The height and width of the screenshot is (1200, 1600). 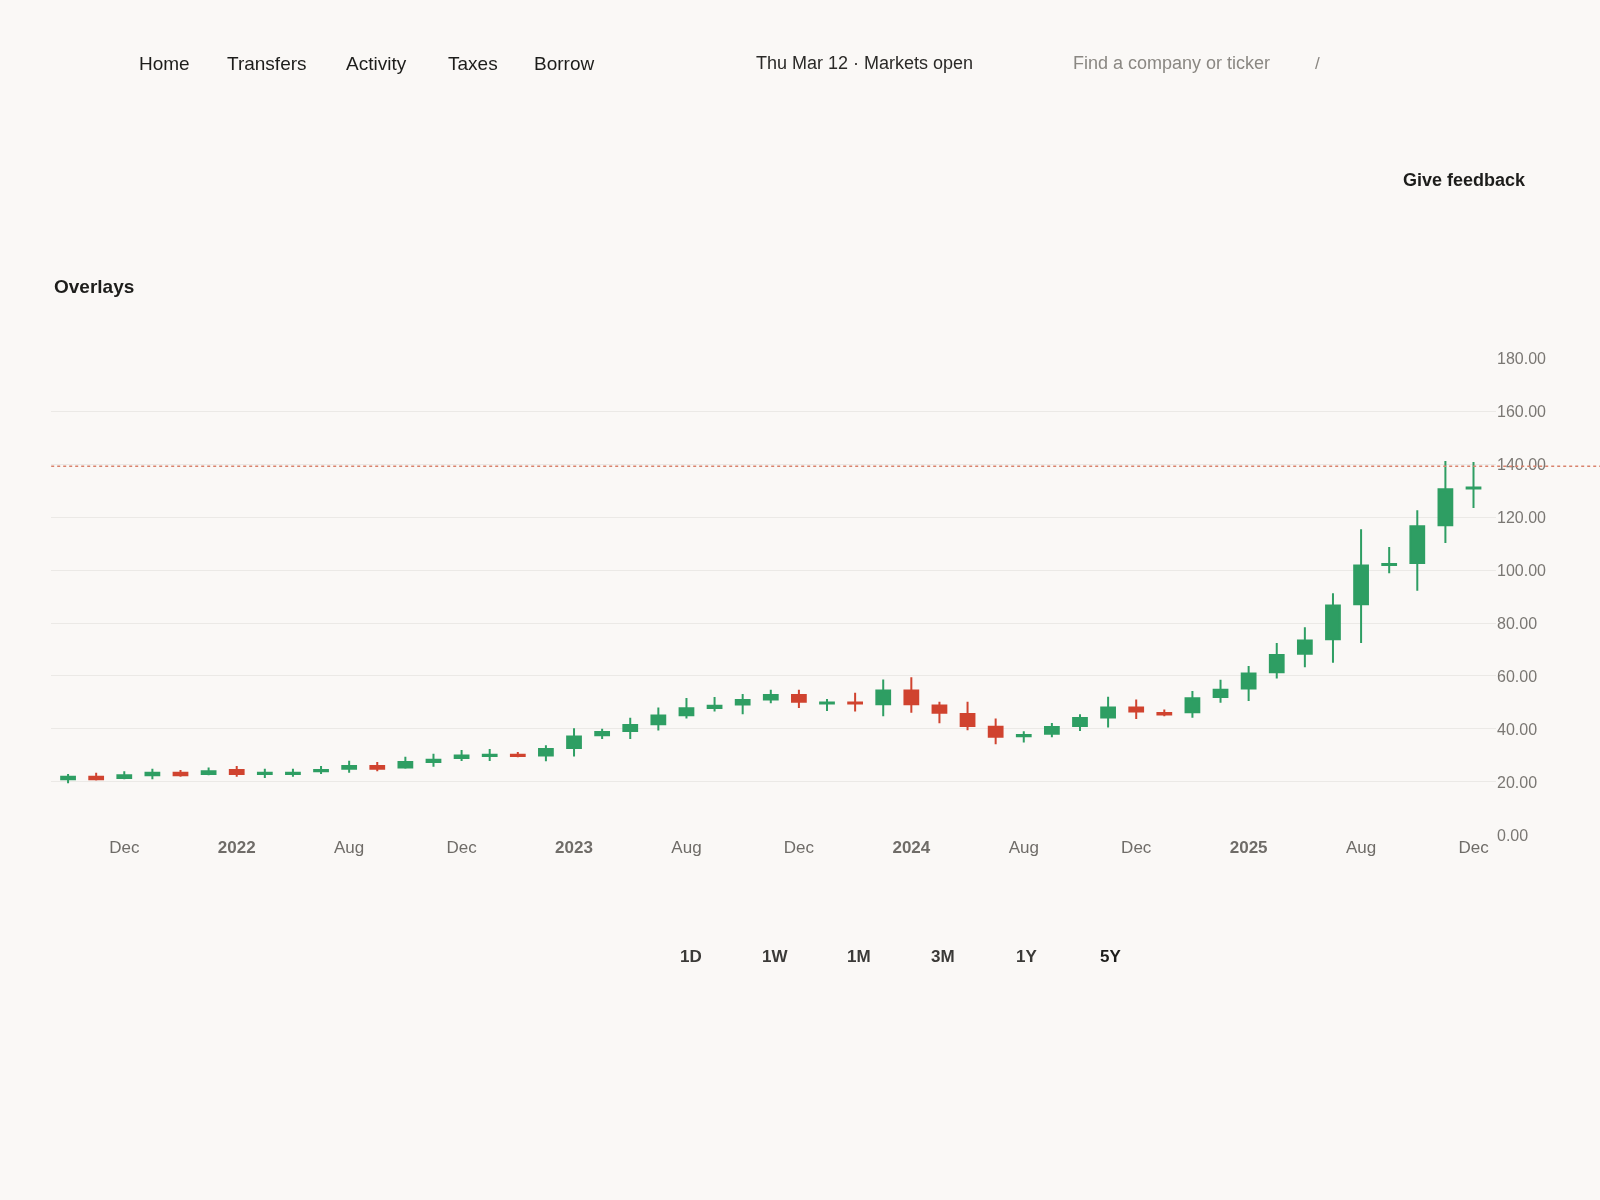 What do you see at coordinates (1522, 411) in the screenshot?
I see `y-tick-label: 160.00` at bounding box center [1522, 411].